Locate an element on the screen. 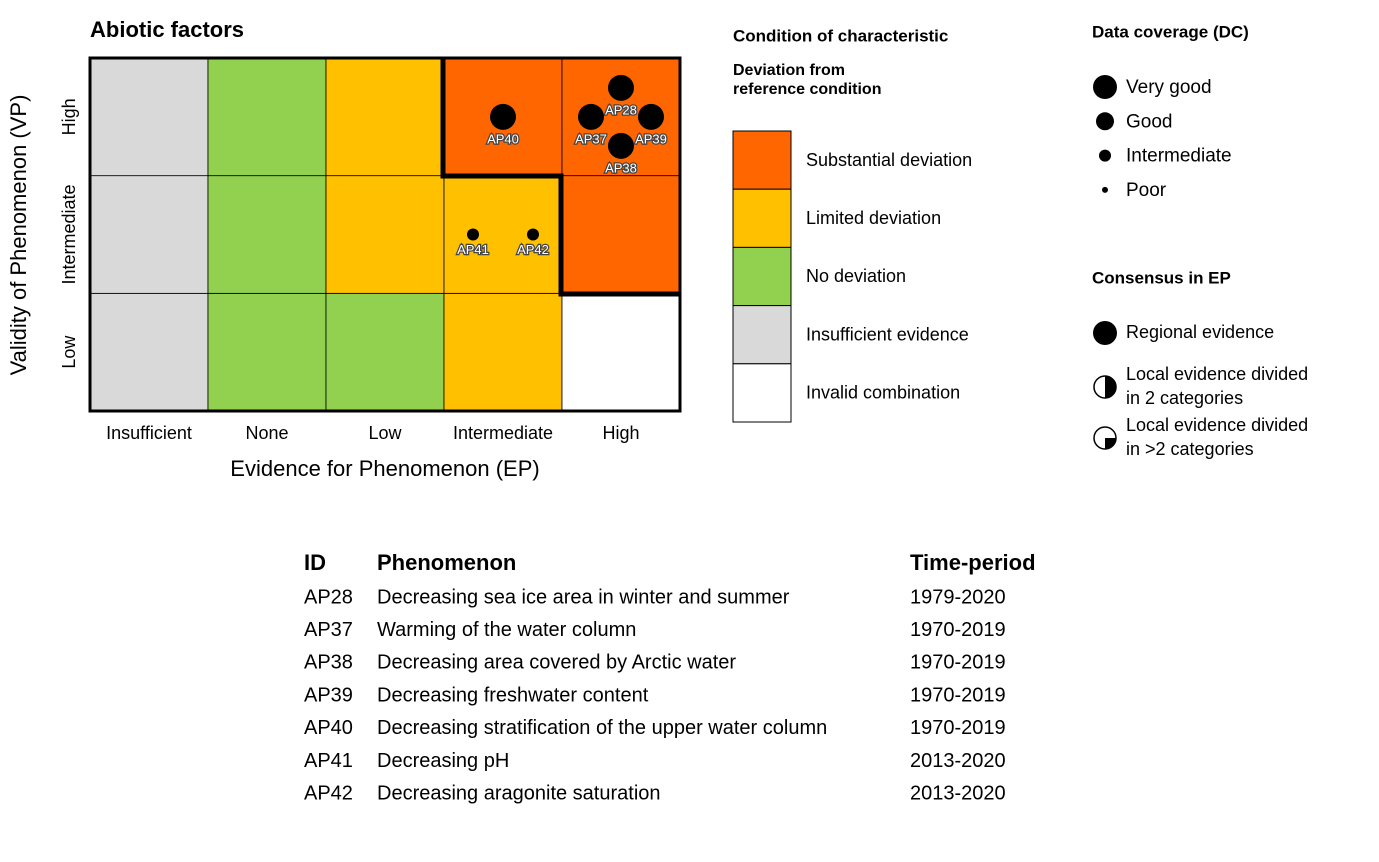 This screenshot has height=862, width=1379. table-cell: AP28 is located at coordinates (328, 597).